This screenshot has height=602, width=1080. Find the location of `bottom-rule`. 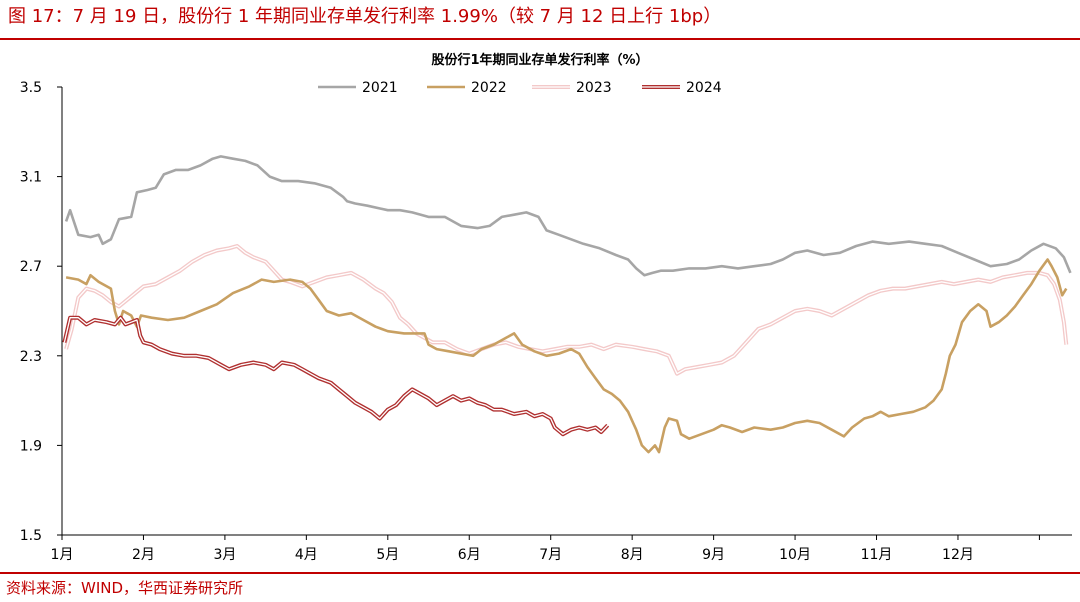

bottom-rule is located at coordinates (540, 573).